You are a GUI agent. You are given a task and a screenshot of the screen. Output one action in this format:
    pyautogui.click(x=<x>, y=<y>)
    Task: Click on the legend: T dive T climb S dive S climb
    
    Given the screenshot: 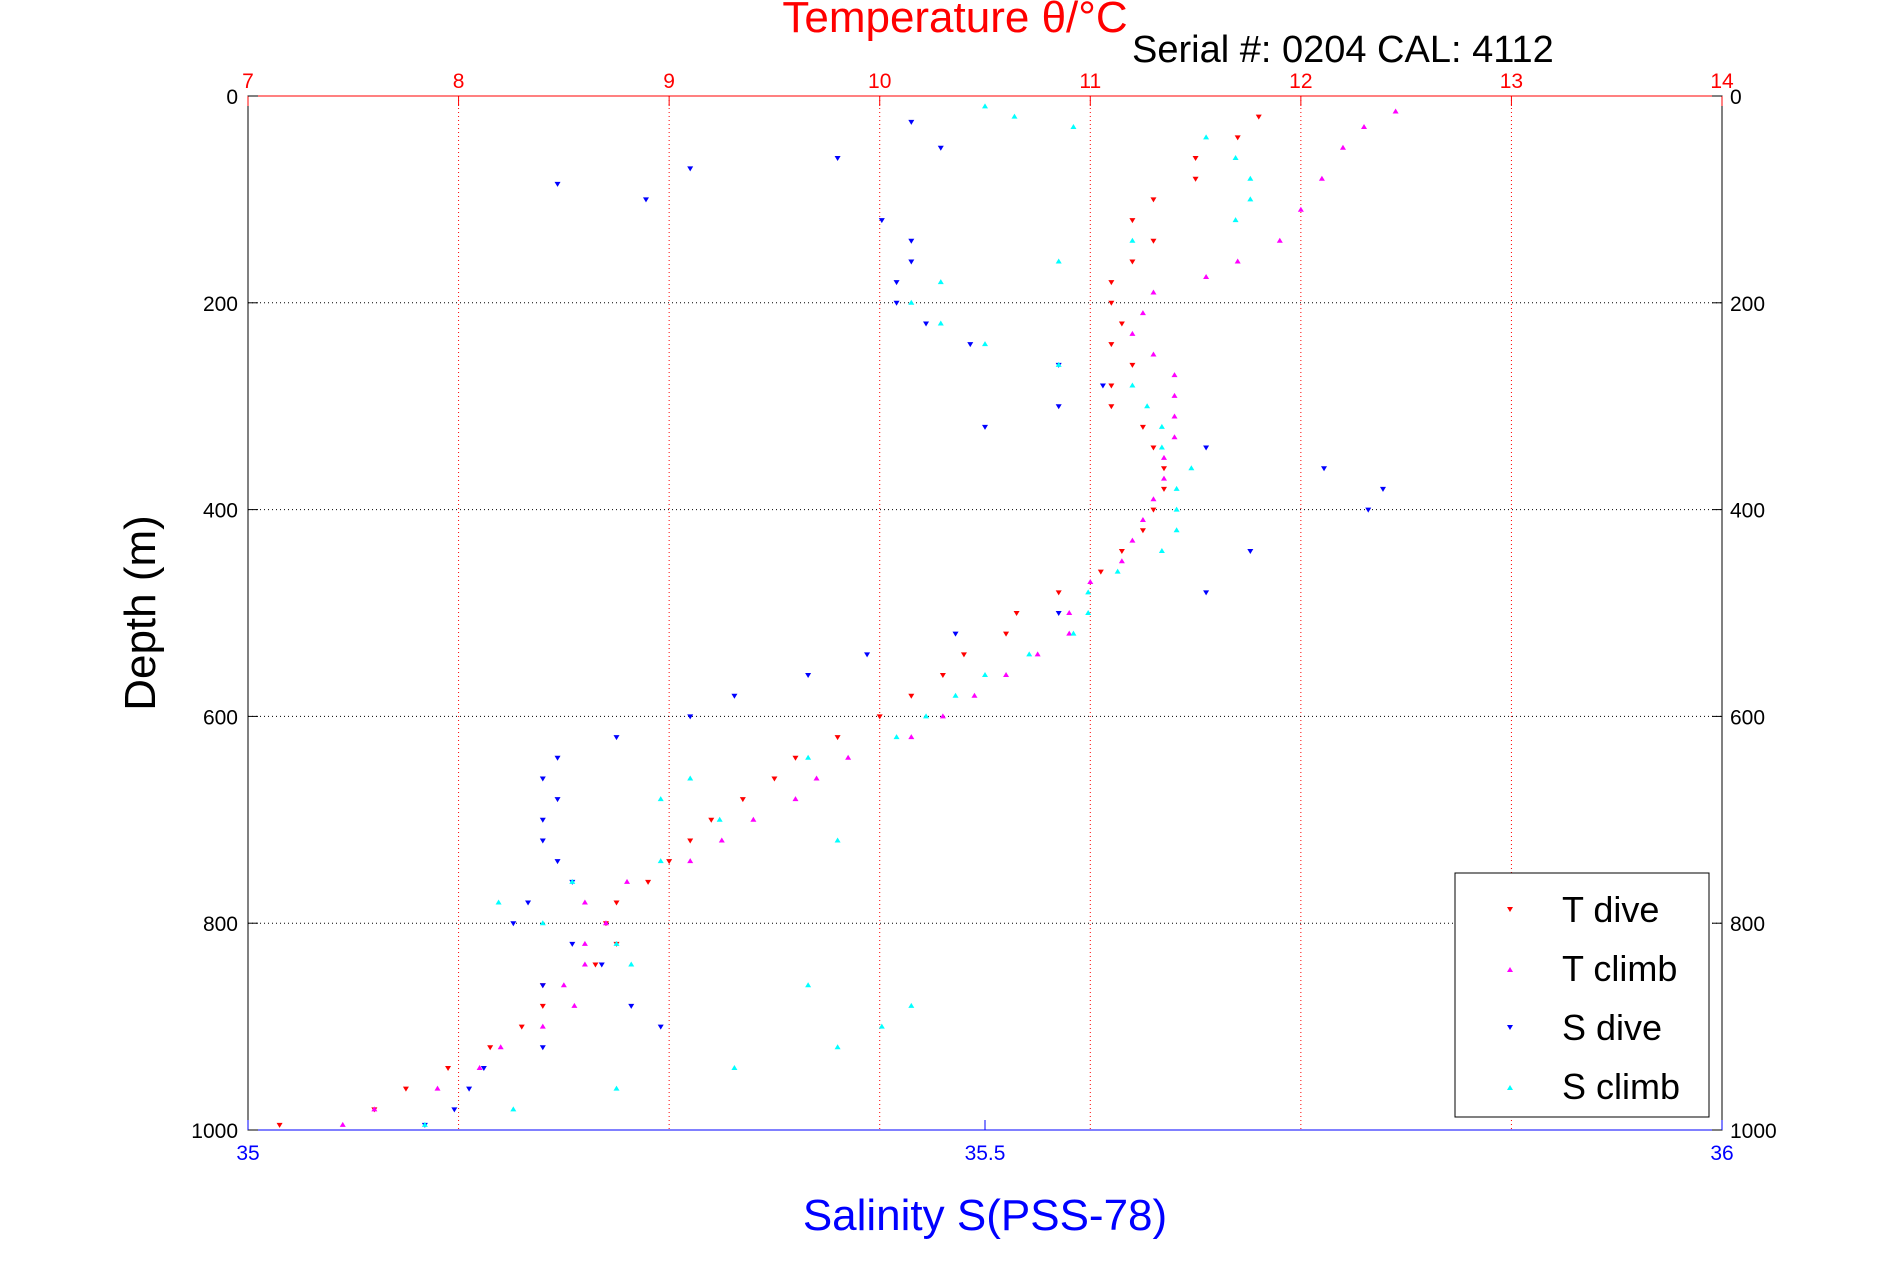 What is the action you would take?
    pyautogui.click(x=1582, y=995)
    